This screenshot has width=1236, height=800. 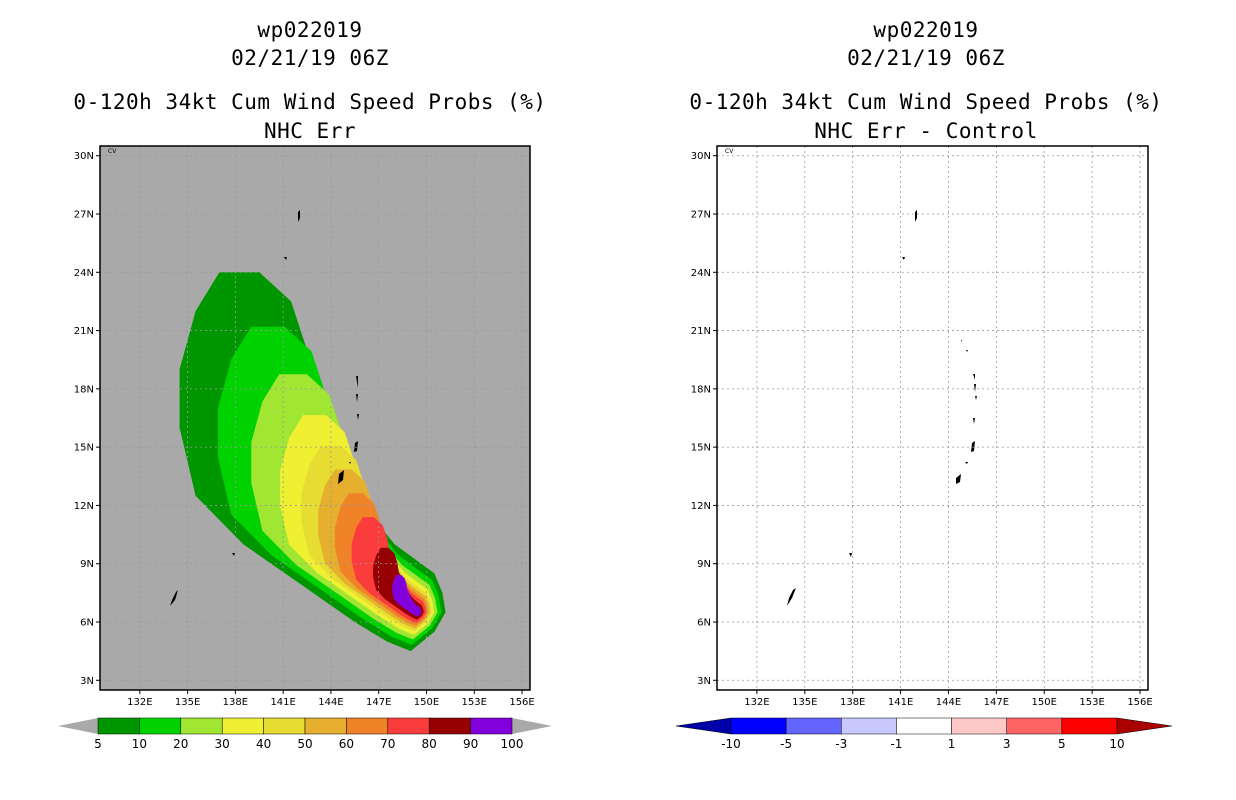 I want to click on colorbar-label: 3, so click(x=1007, y=744).